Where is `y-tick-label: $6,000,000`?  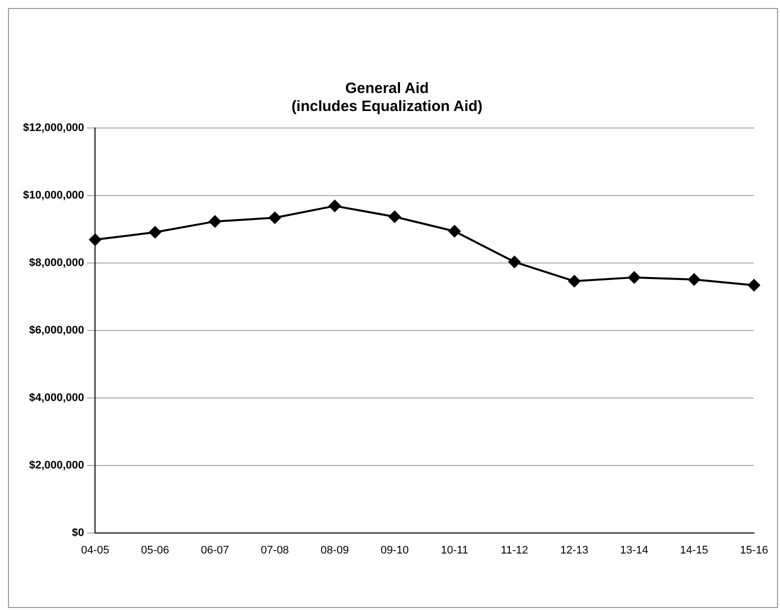 y-tick-label: $6,000,000 is located at coordinates (56, 330).